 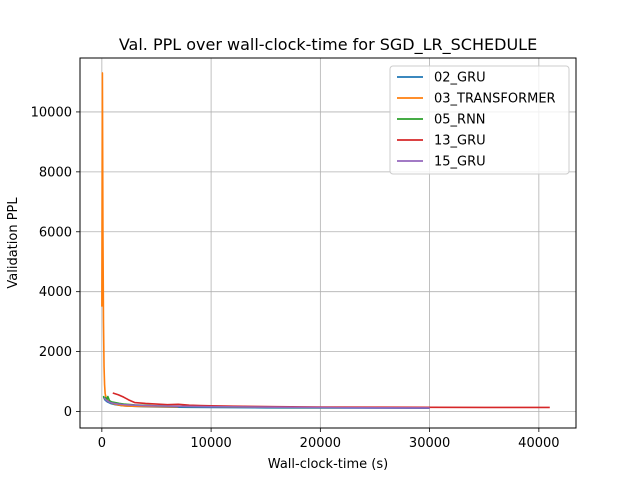 I want to click on x-tick-label: 20000, so click(x=320, y=443).